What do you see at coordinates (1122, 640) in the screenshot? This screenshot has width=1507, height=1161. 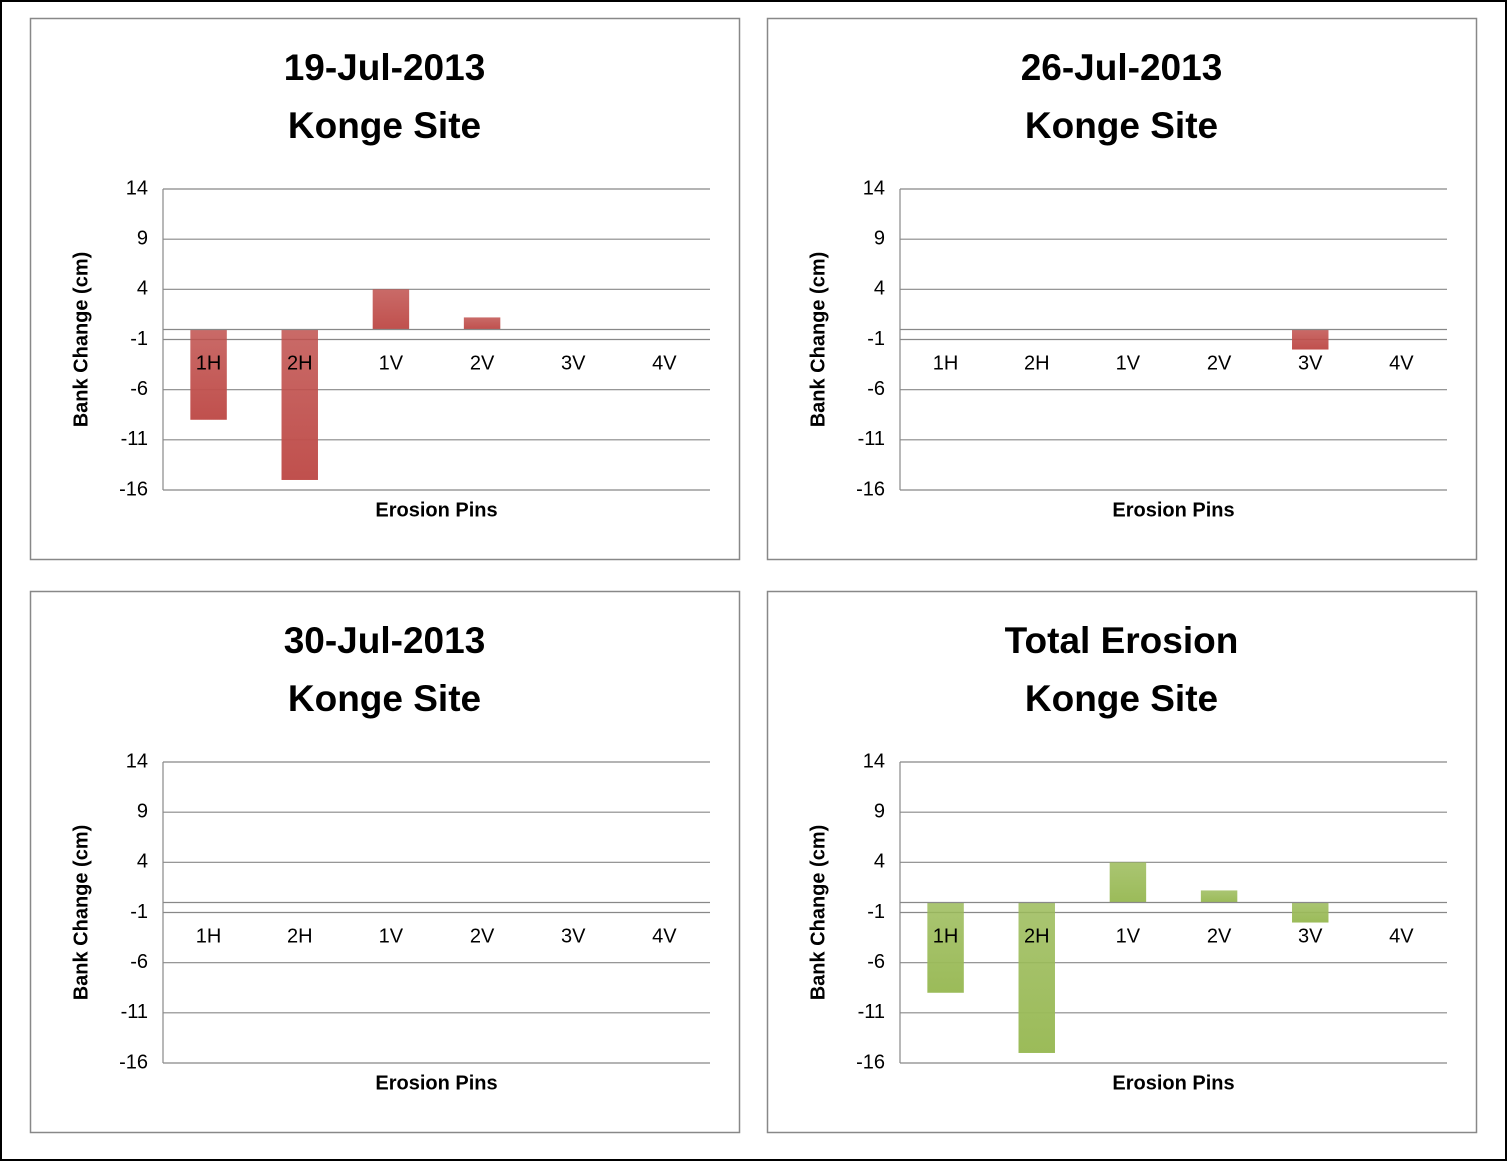 I see `chart-title: Total Erosion` at bounding box center [1122, 640].